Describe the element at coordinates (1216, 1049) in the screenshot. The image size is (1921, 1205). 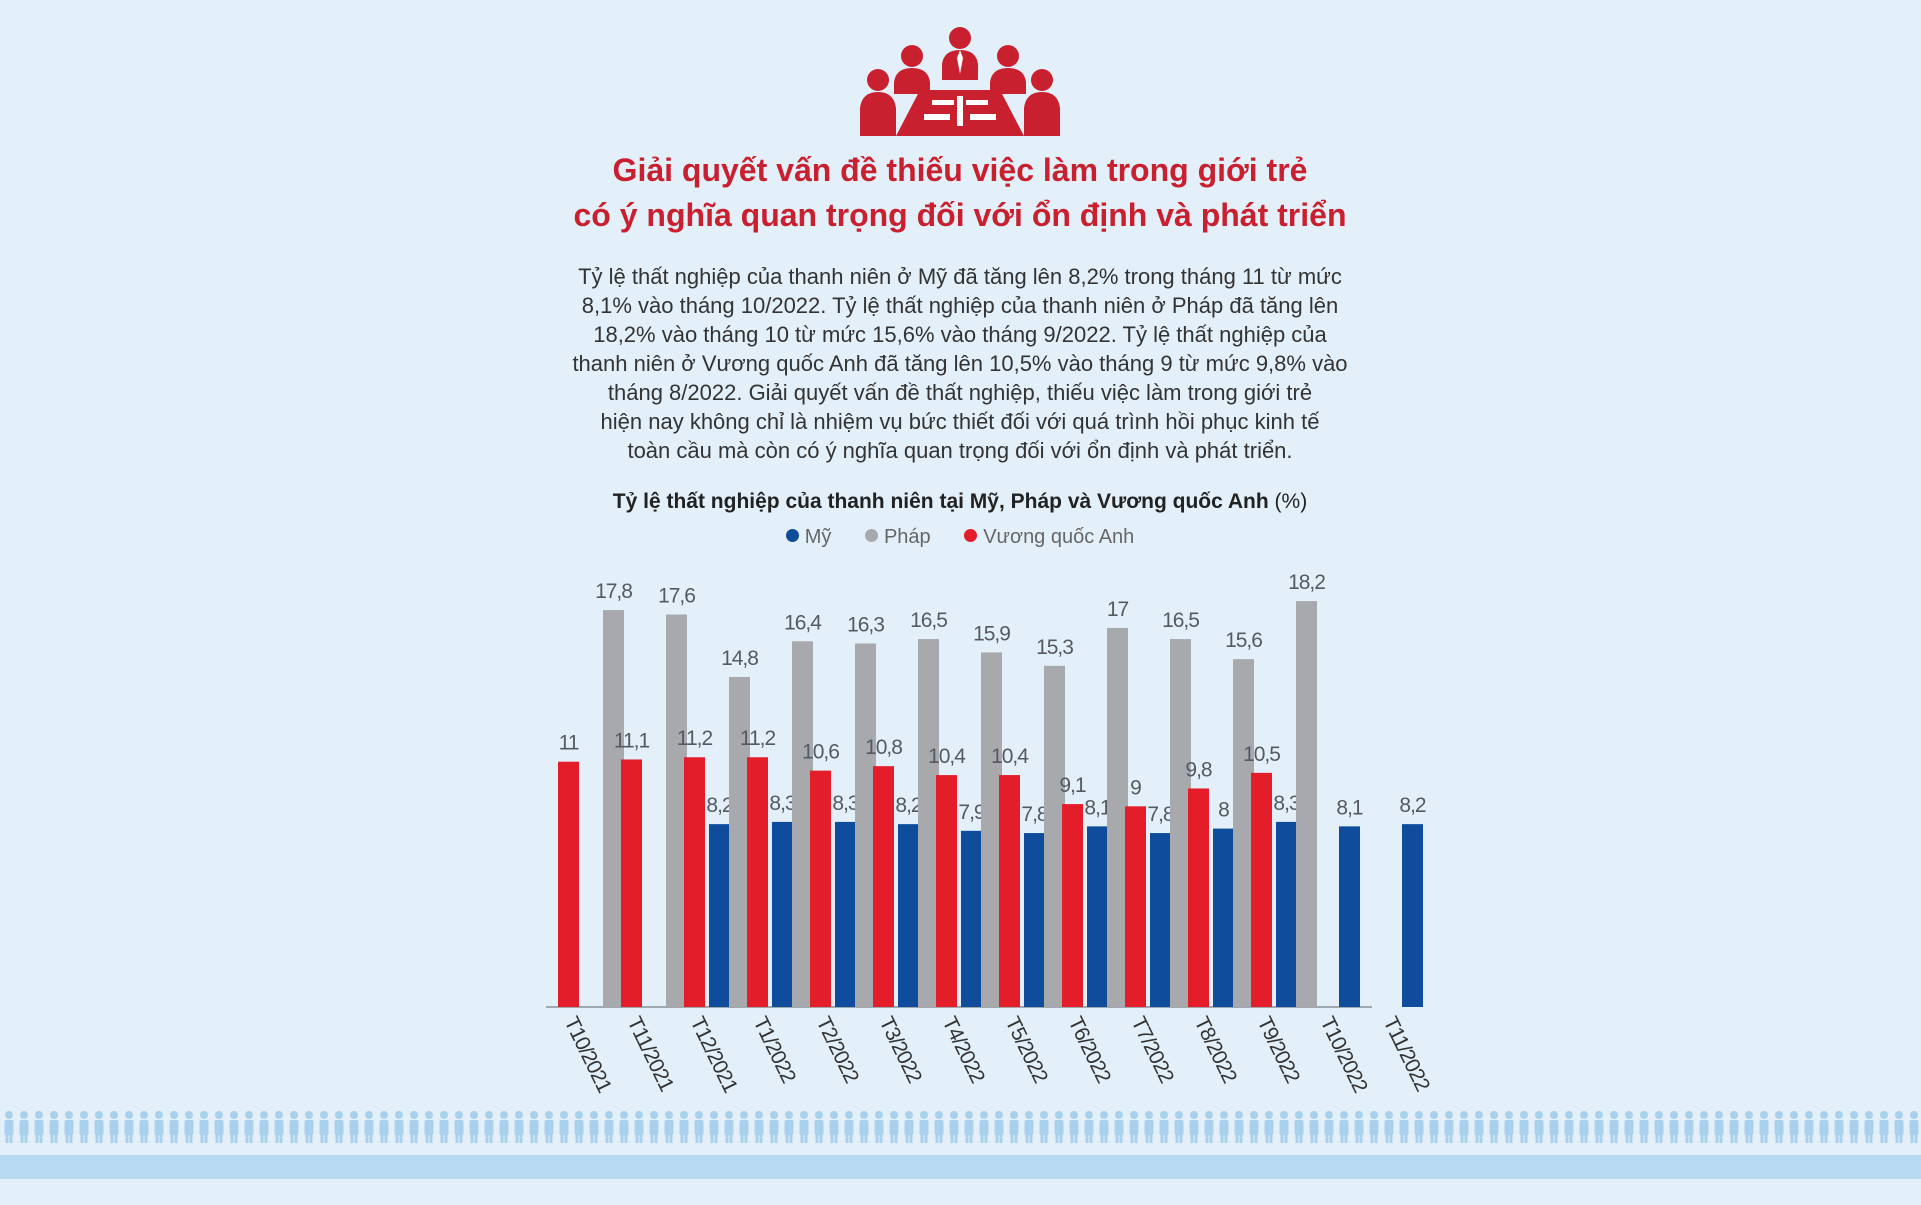
I see `x-tick-label: T8/2022` at that location.